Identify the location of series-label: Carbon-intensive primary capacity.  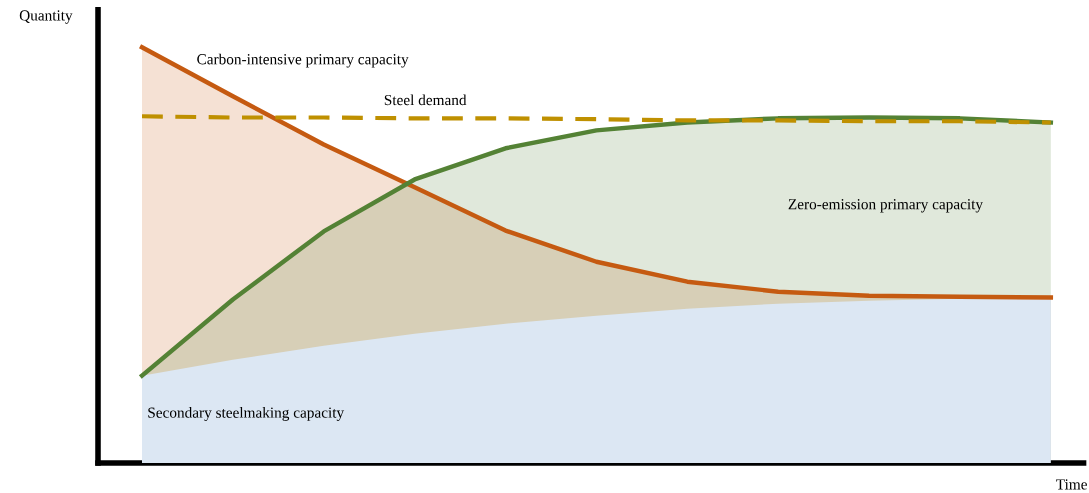
(303, 60).